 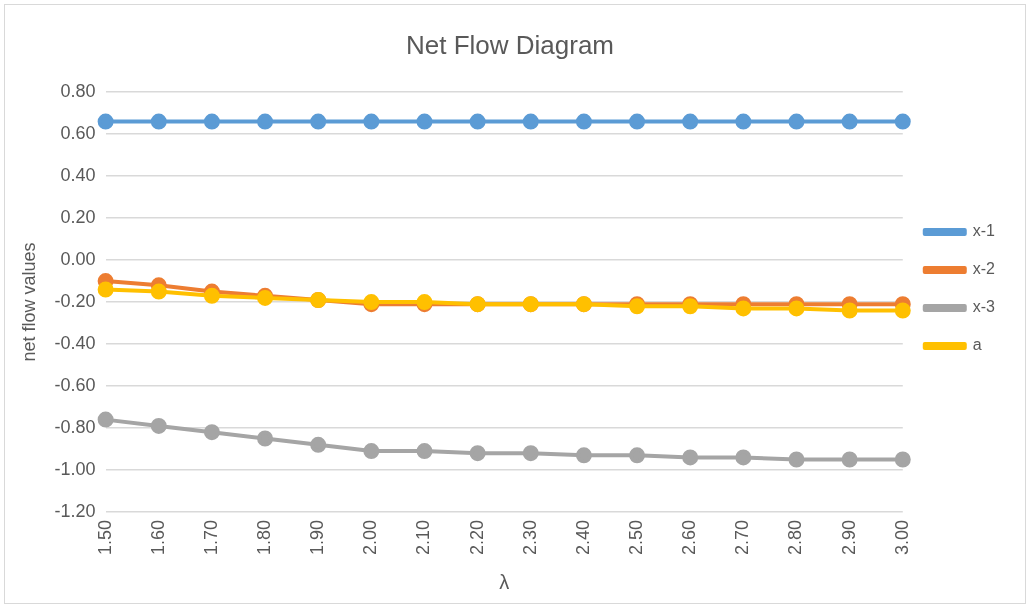 I want to click on chart-title: Net Flow Diagram, so click(x=510, y=44).